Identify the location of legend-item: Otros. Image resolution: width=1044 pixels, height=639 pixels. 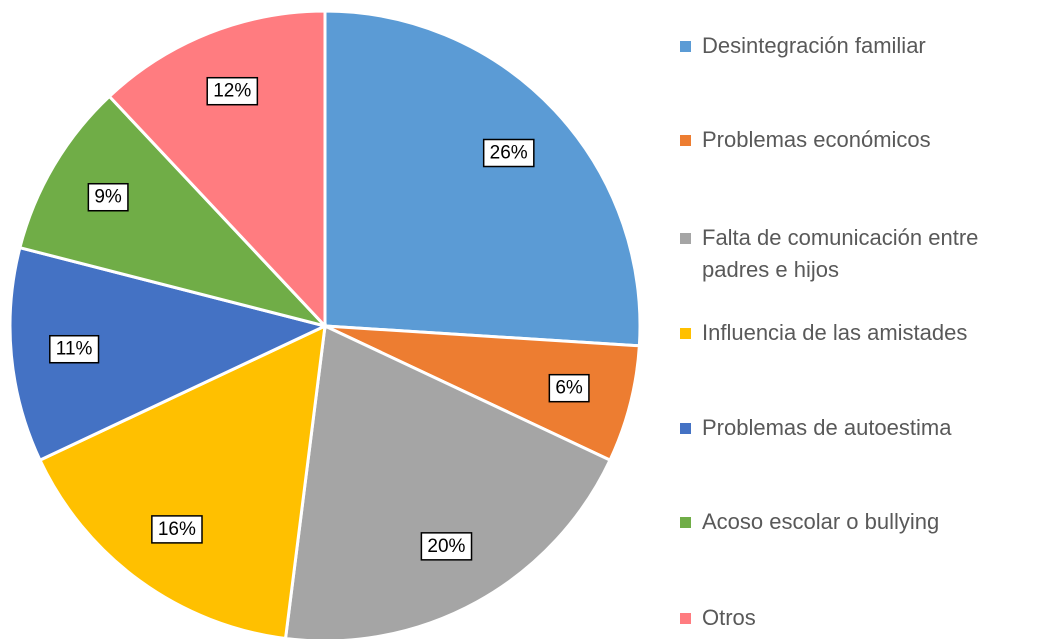
(857, 618).